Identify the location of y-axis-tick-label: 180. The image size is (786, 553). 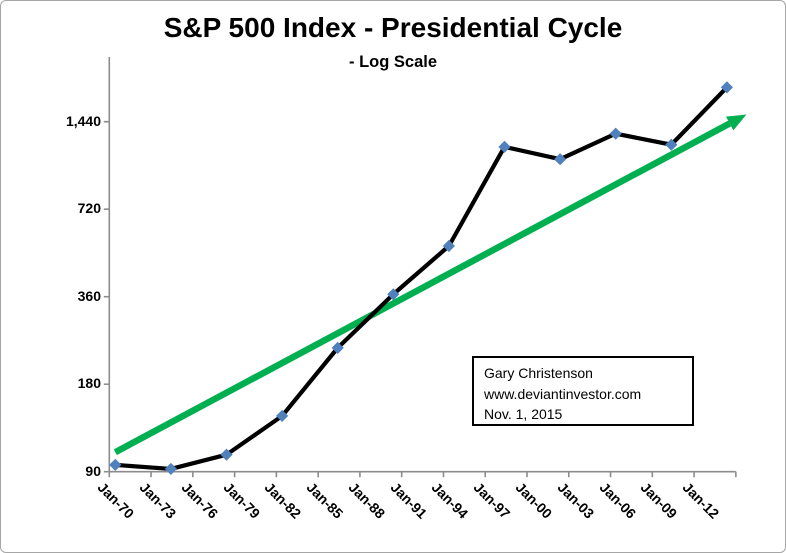
(89, 383).